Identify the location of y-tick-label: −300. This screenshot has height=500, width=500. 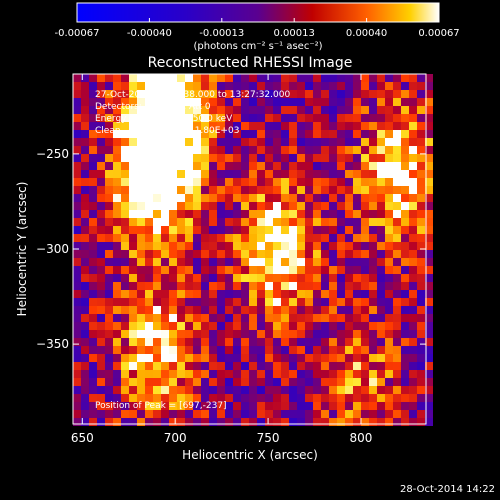
(52, 249).